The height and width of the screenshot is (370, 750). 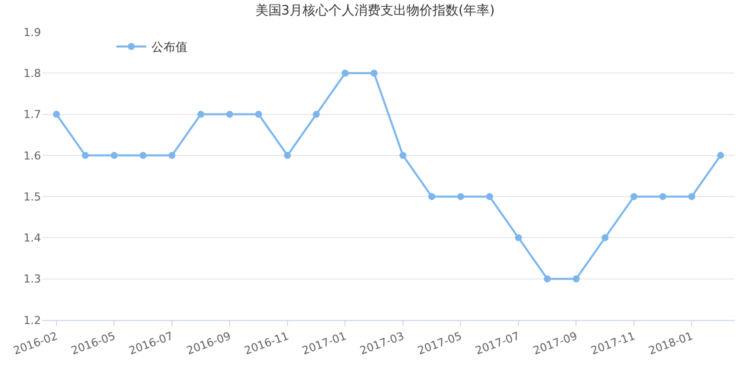 I want to click on y-tick-label: 1.5, so click(x=32, y=197).